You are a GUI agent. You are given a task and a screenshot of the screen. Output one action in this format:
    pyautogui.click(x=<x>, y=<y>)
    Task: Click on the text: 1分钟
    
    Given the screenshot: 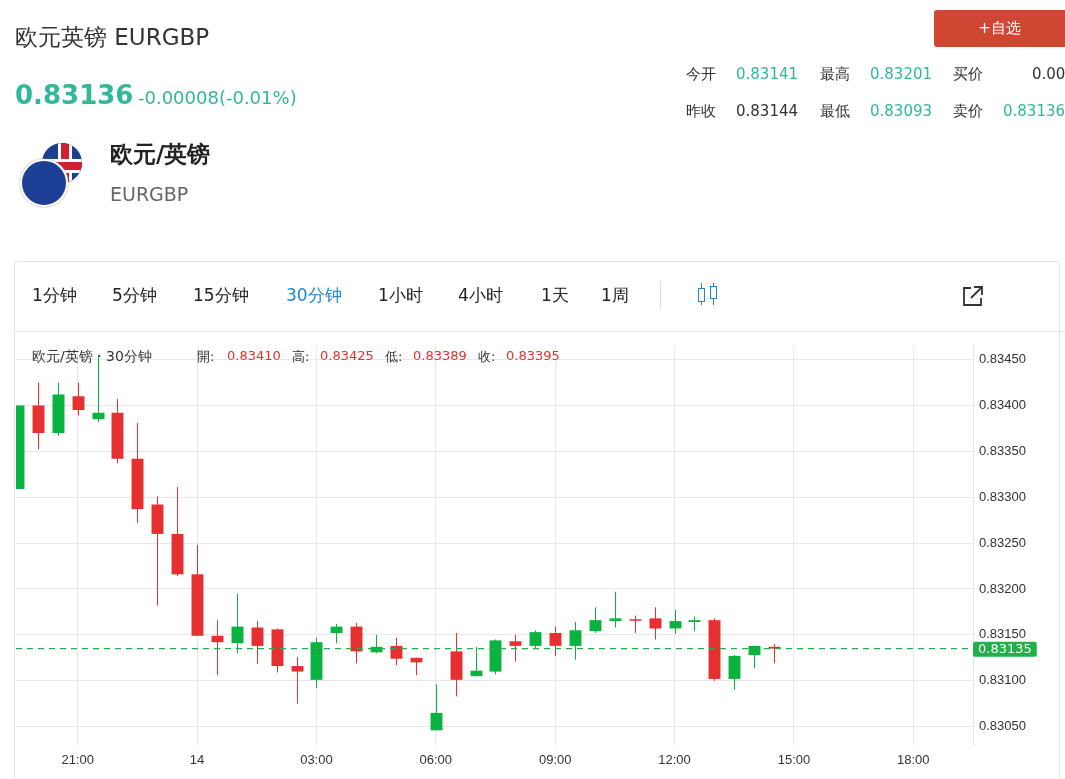 What is the action you would take?
    pyautogui.click(x=54, y=295)
    